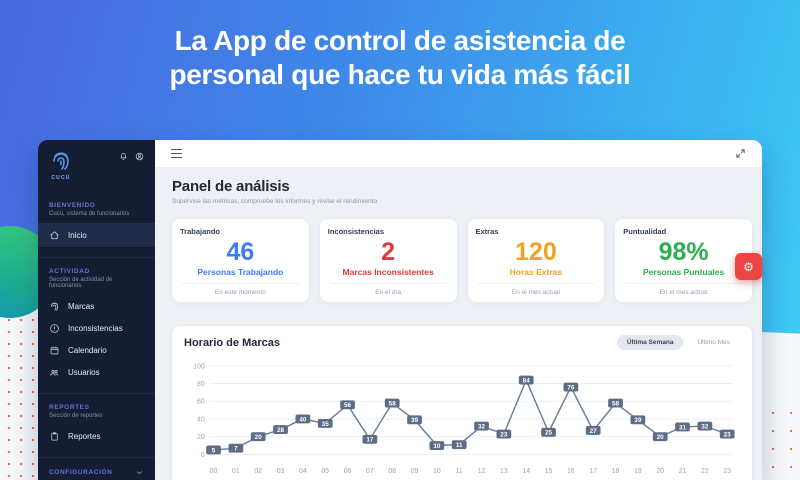  Describe the element at coordinates (54, 328) in the screenshot. I see `alert-circle-icon` at that location.